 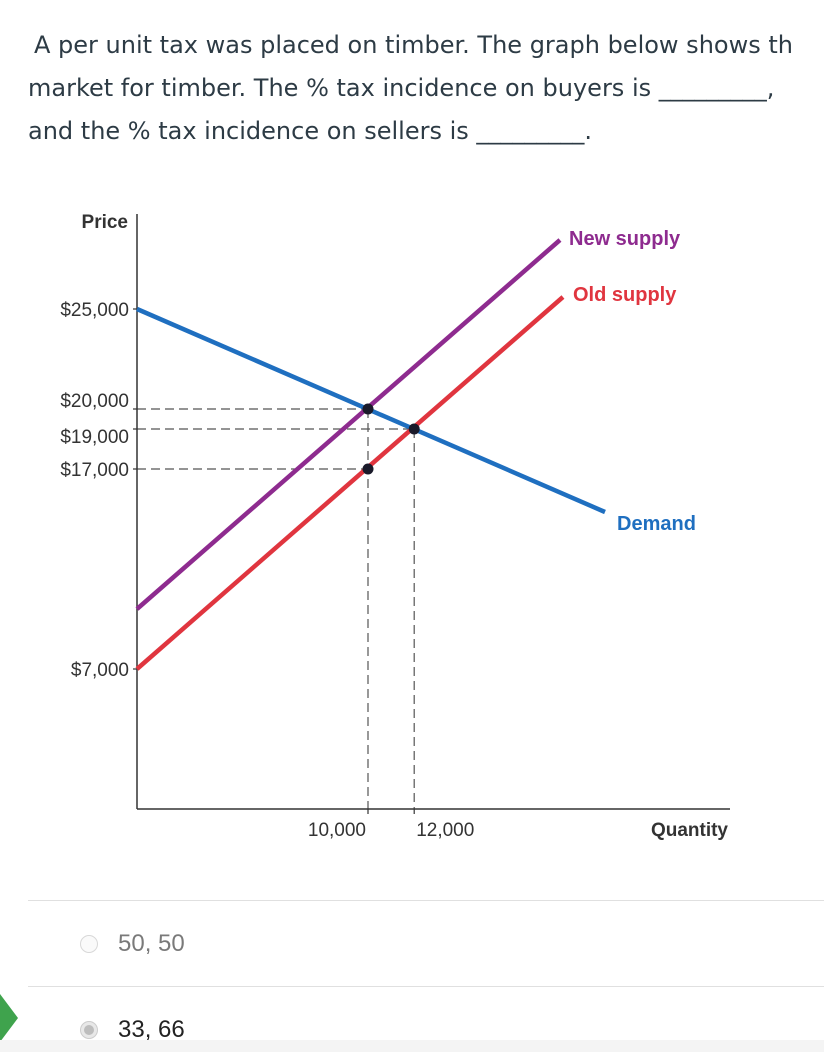 I want to click on x-axis-label: Quantity, so click(x=689, y=830).